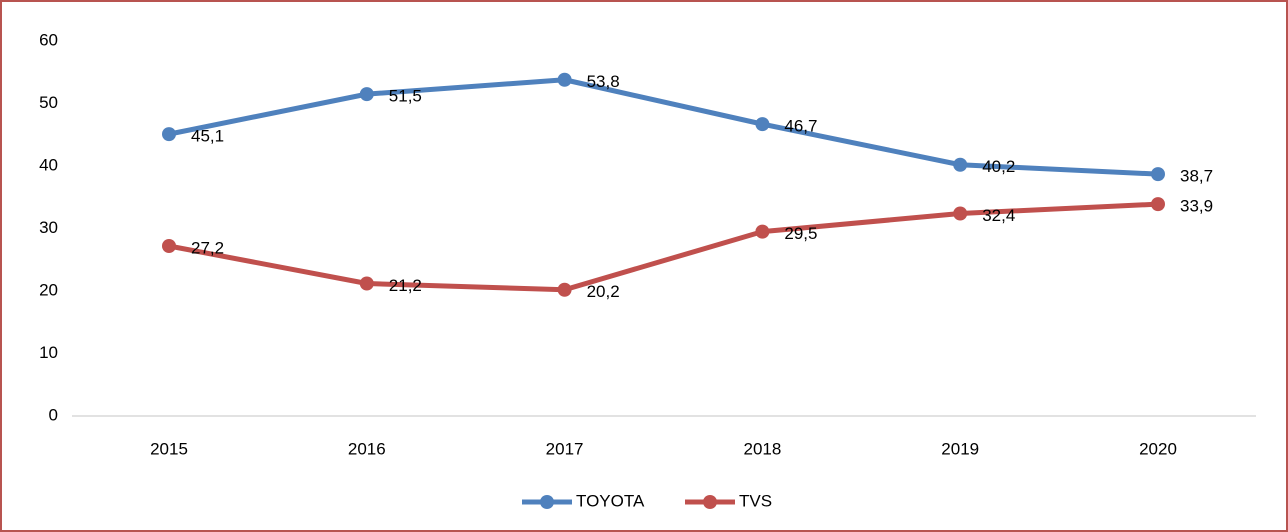 The width and height of the screenshot is (1288, 532). Describe the element at coordinates (48, 164) in the screenshot. I see `y-tick-label: 40` at that location.